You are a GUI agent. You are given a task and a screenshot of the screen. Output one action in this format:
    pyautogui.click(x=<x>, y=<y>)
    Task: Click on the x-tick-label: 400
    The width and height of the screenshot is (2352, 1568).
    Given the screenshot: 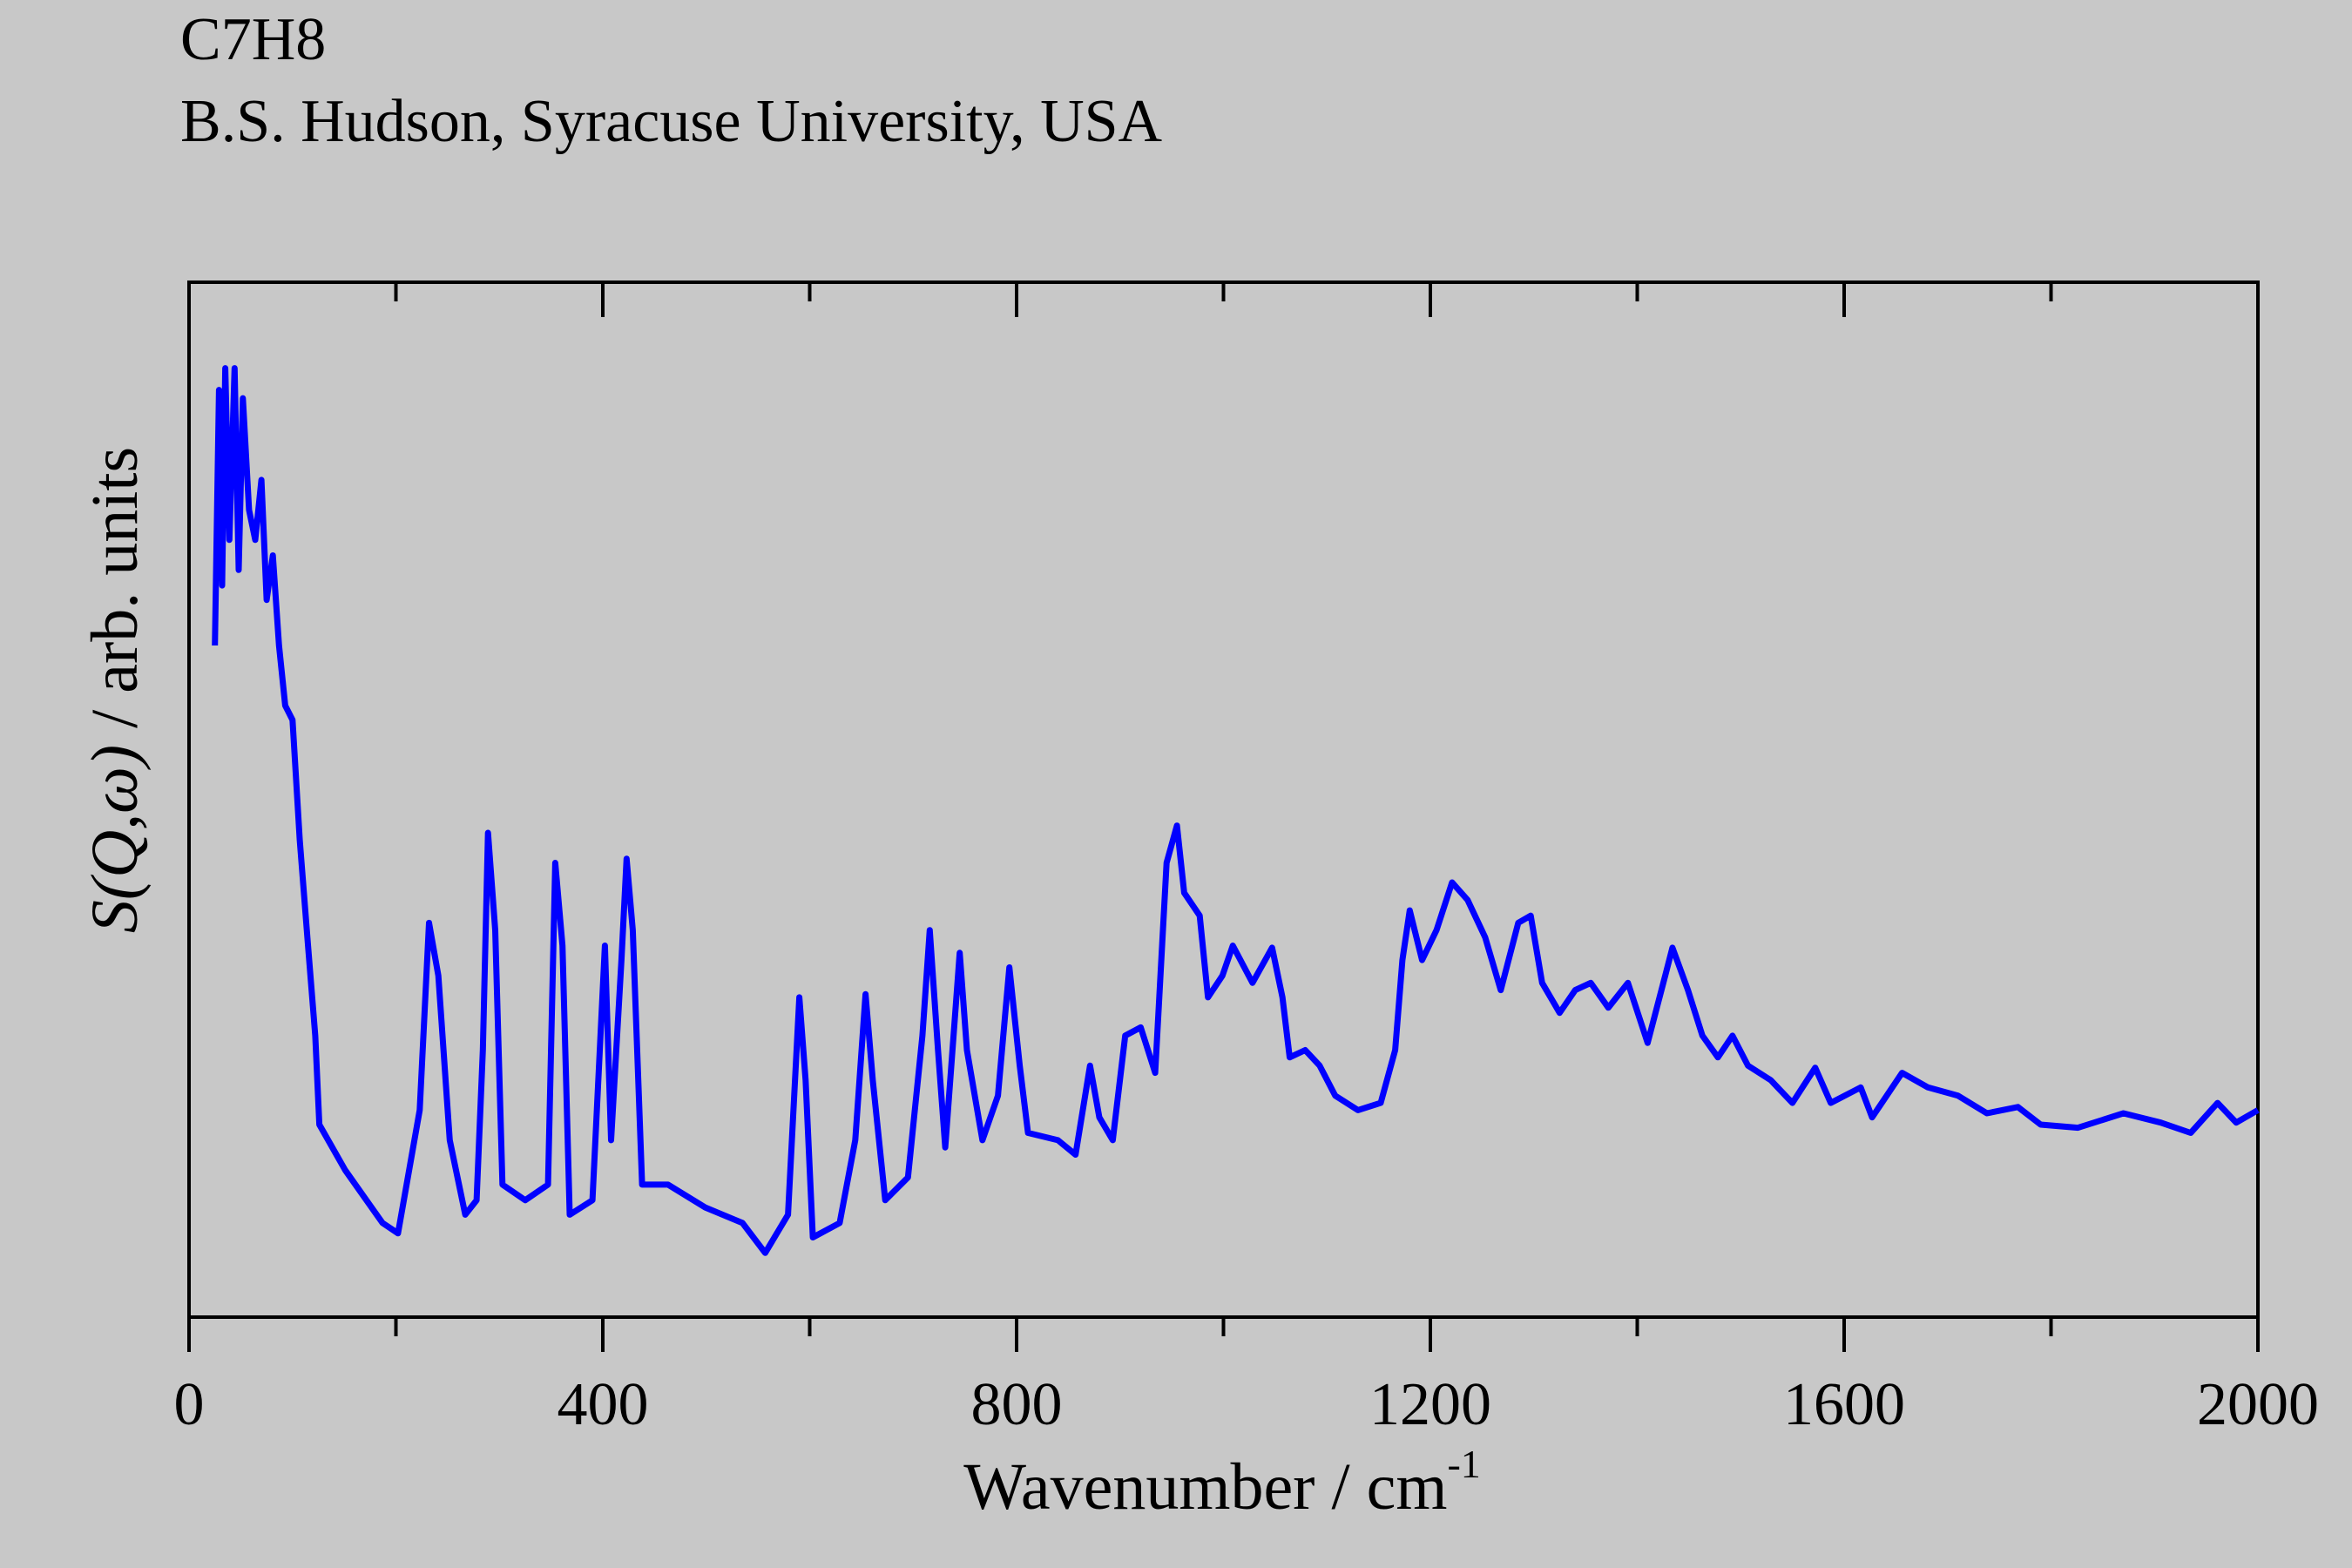 What is the action you would take?
    pyautogui.click(x=603, y=1404)
    